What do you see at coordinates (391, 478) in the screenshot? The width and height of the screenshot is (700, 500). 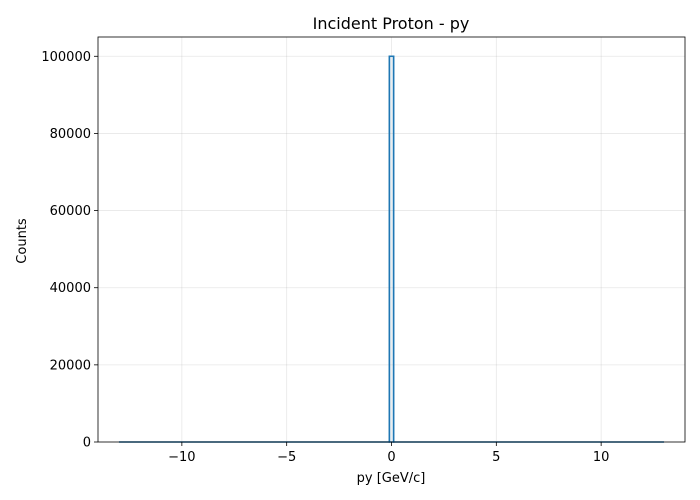 I see `x-axis-label: py [GeV/c]` at bounding box center [391, 478].